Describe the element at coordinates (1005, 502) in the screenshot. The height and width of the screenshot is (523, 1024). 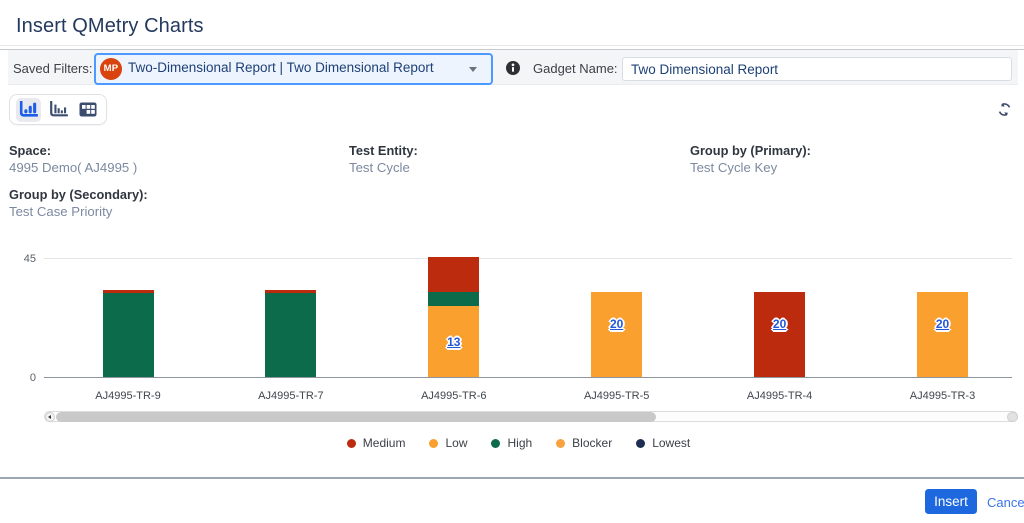
I see `cancel-link: Cancel` at that location.